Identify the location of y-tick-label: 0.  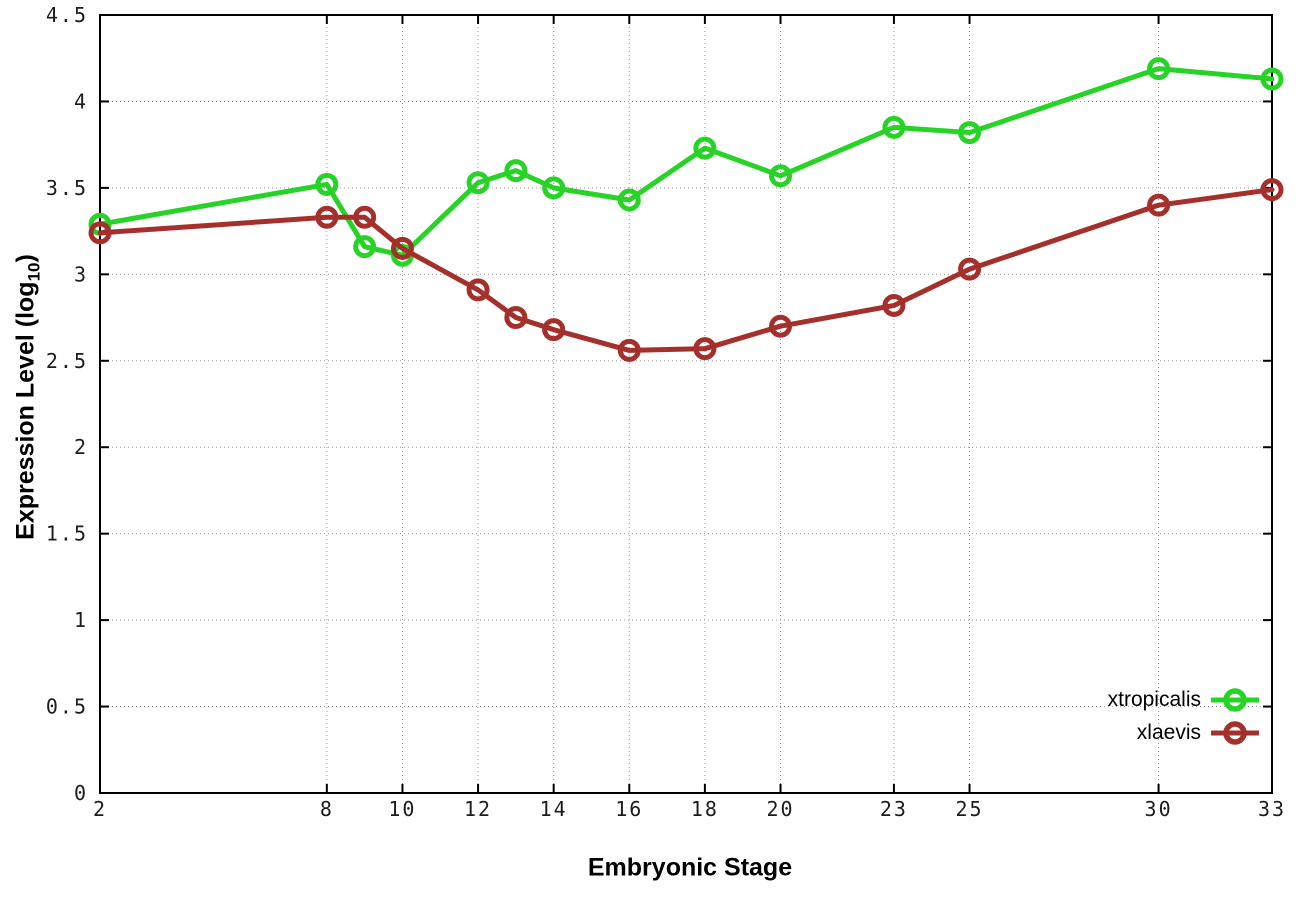
(81, 793).